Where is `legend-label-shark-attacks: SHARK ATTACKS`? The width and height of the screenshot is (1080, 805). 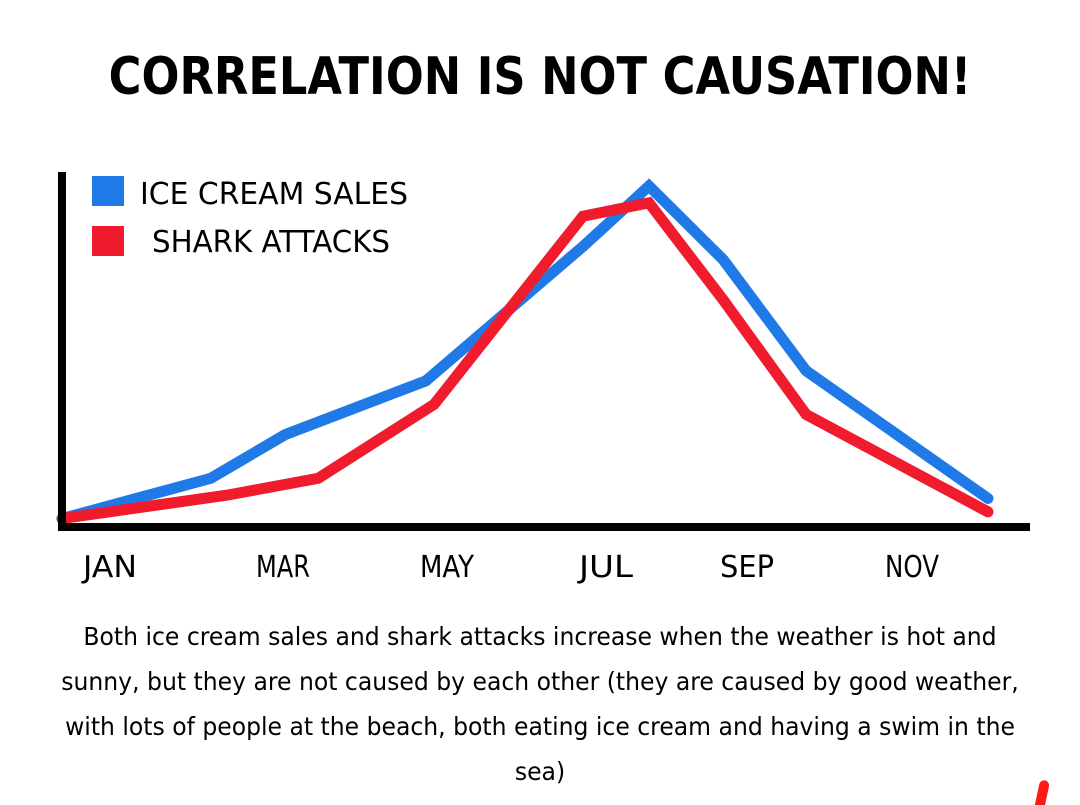
legend-label-shark-attacks: SHARK ATTACKS is located at coordinates (271, 242).